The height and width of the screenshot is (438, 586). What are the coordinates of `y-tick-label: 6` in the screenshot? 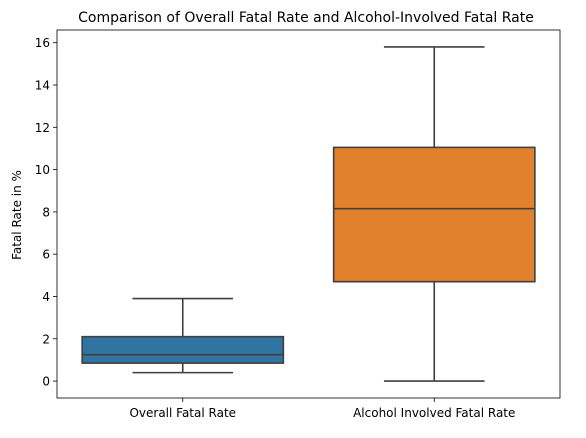 It's located at (46, 255).